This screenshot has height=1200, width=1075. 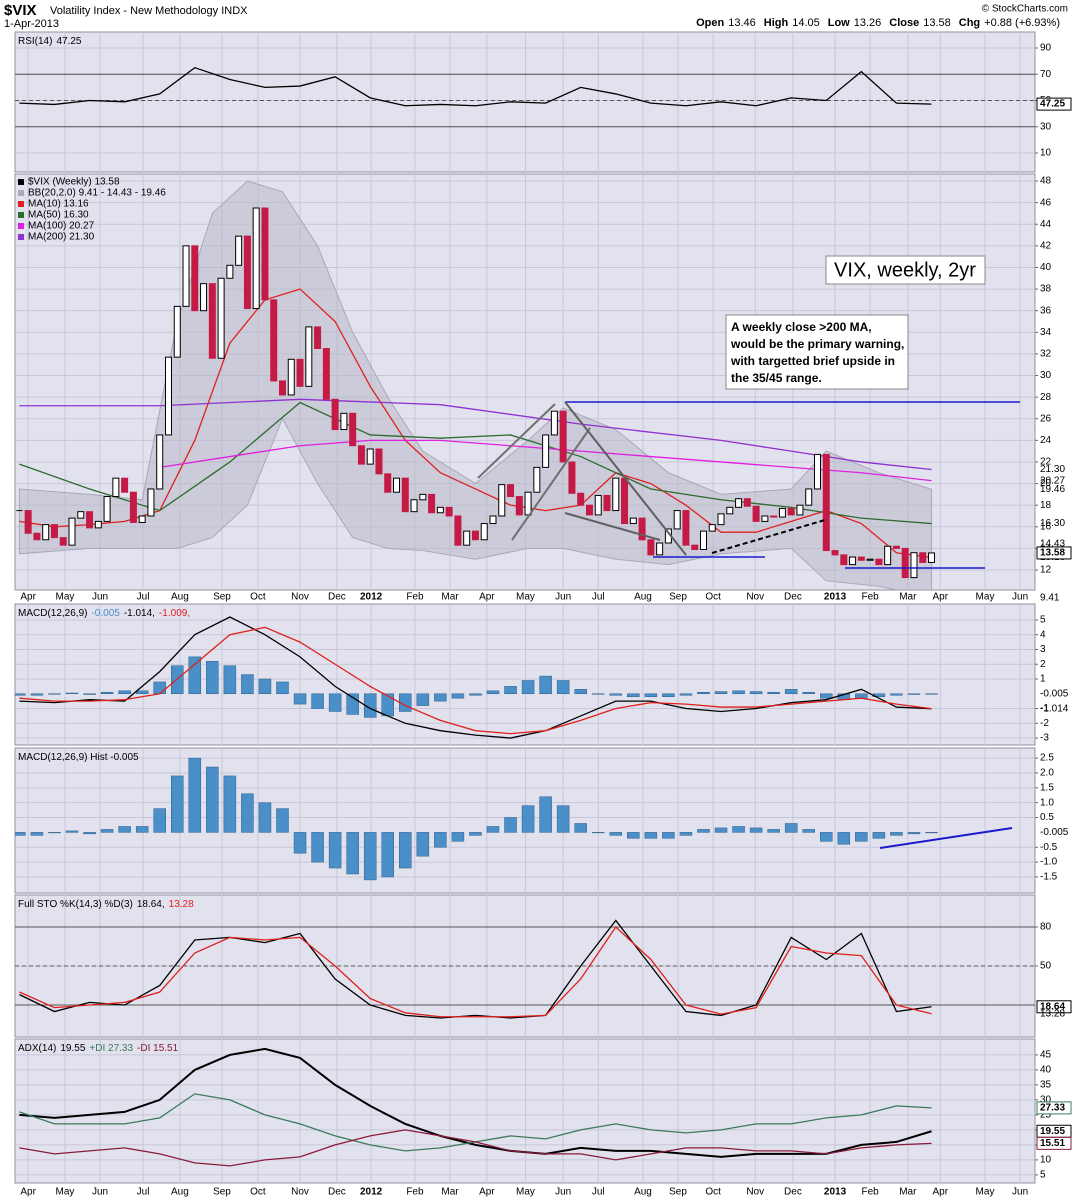 What do you see at coordinates (1046, 462) in the screenshot?
I see `y-tick-label: 22` at bounding box center [1046, 462].